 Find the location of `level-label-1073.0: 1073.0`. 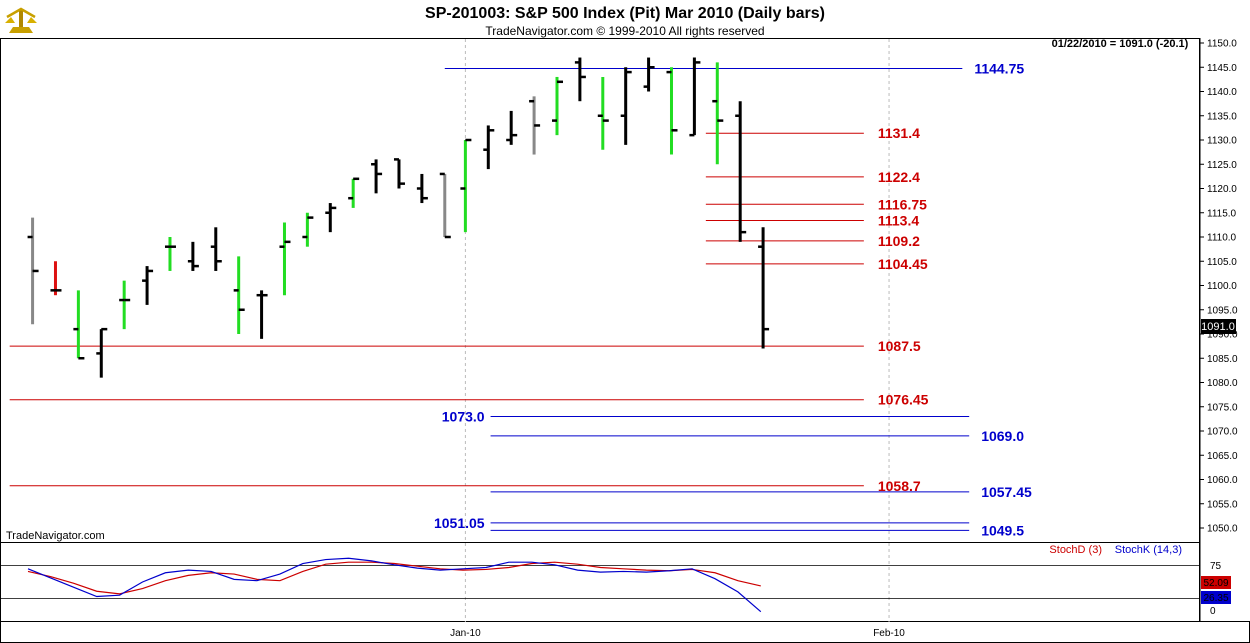

level-label-1073.0: 1073.0 is located at coordinates (463, 416).